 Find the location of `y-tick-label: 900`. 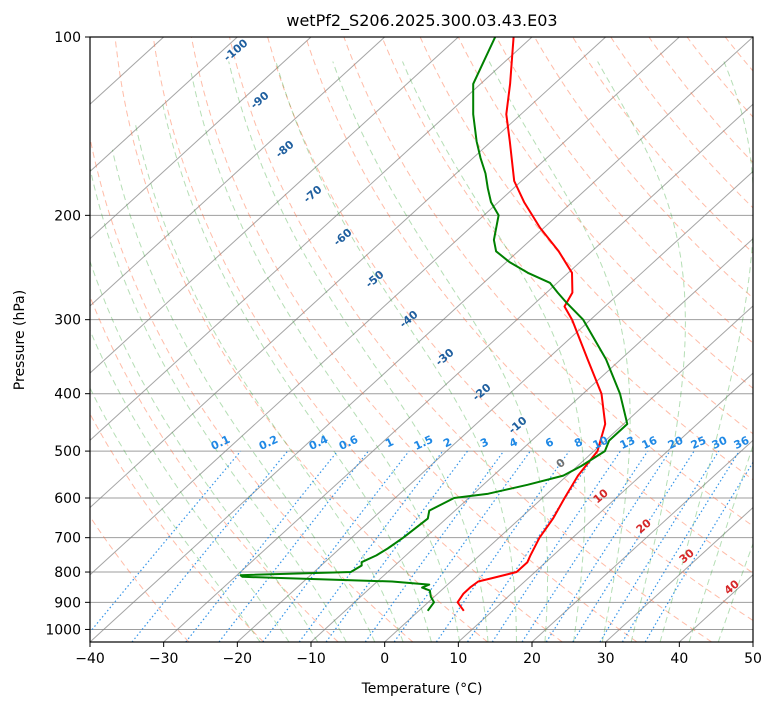

y-tick-label: 900 is located at coordinates (67, 603).